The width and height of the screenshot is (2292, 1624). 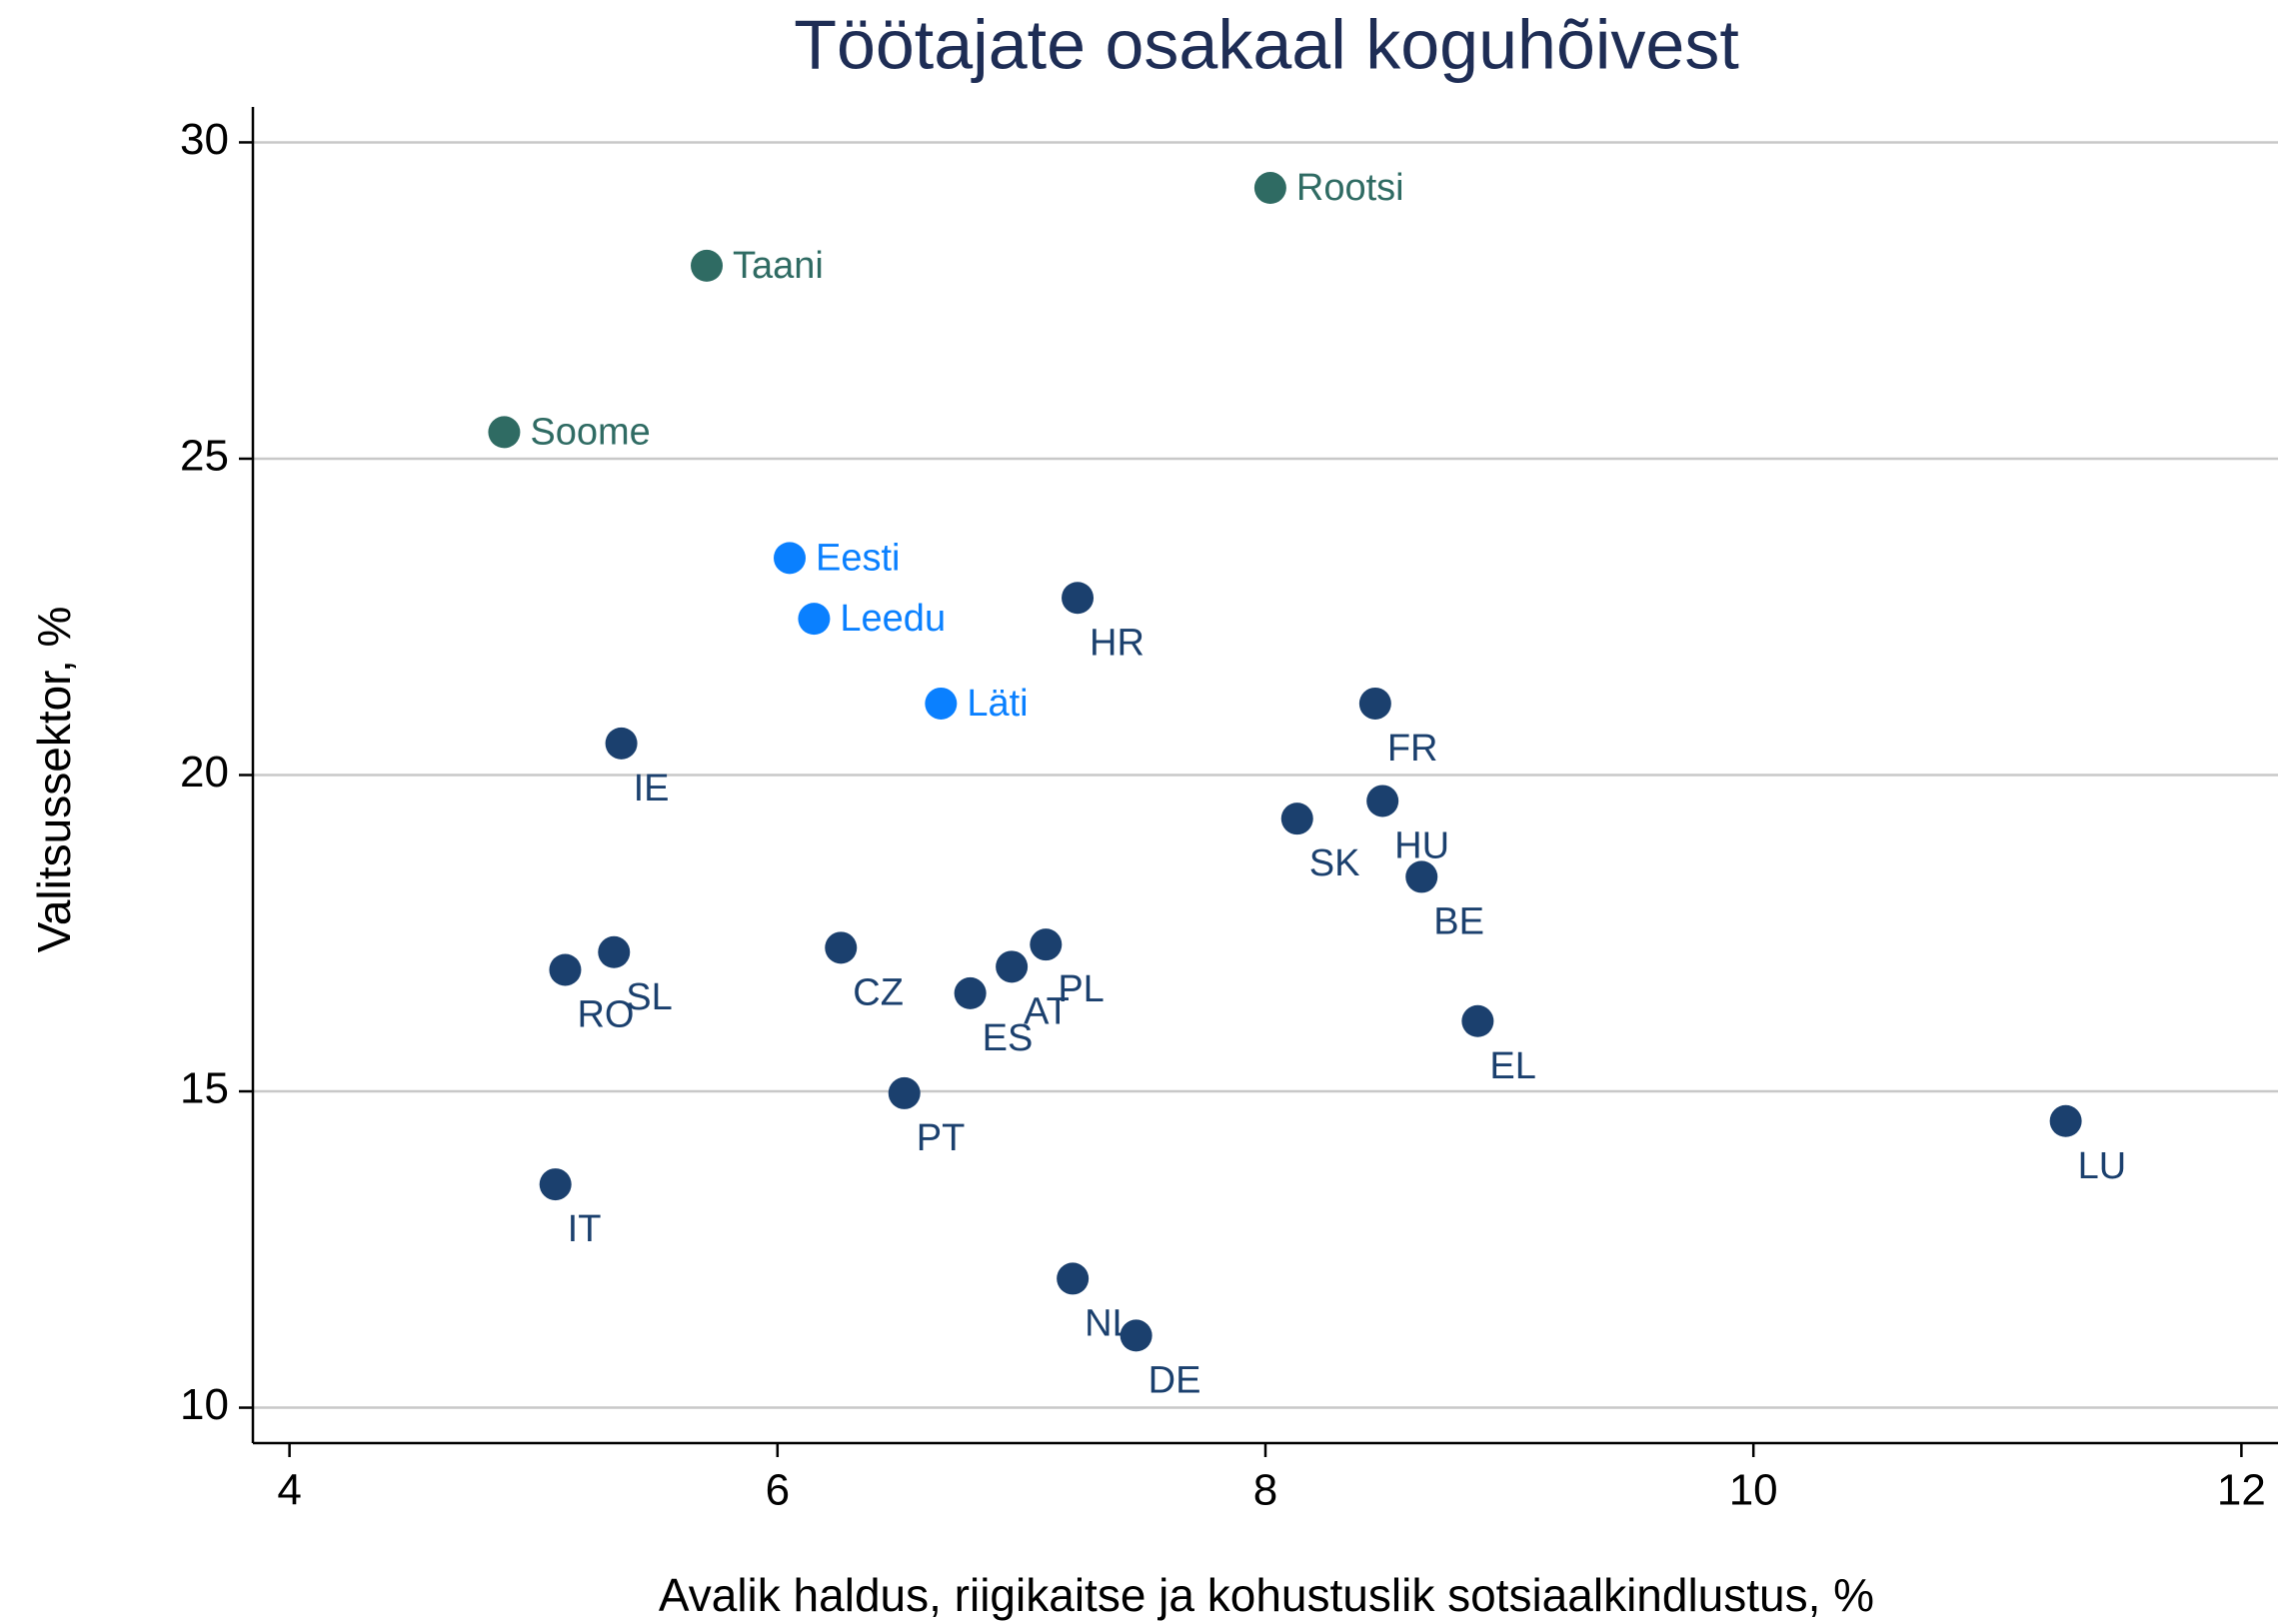 What do you see at coordinates (997, 704) in the screenshot?
I see `point-label: Läti` at bounding box center [997, 704].